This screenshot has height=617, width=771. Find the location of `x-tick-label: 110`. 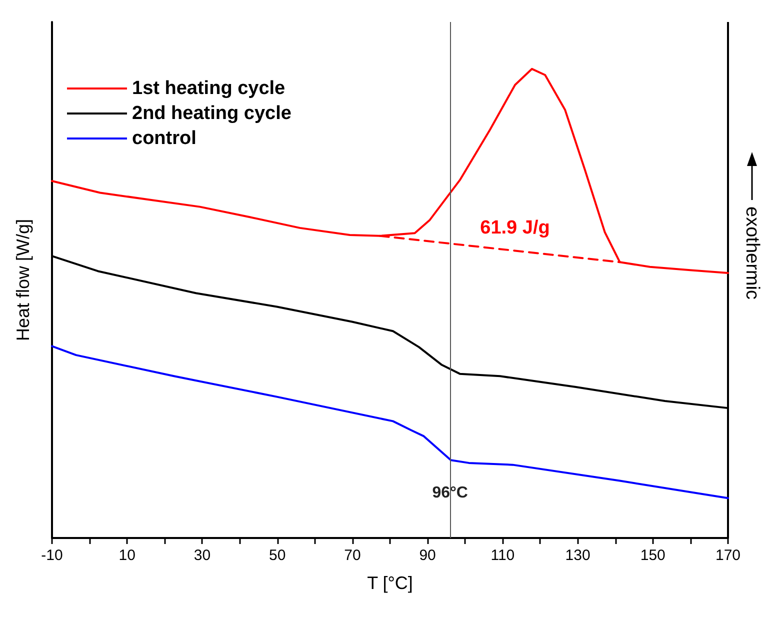

x-tick-label: 110 is located at coordinates (502, 555).